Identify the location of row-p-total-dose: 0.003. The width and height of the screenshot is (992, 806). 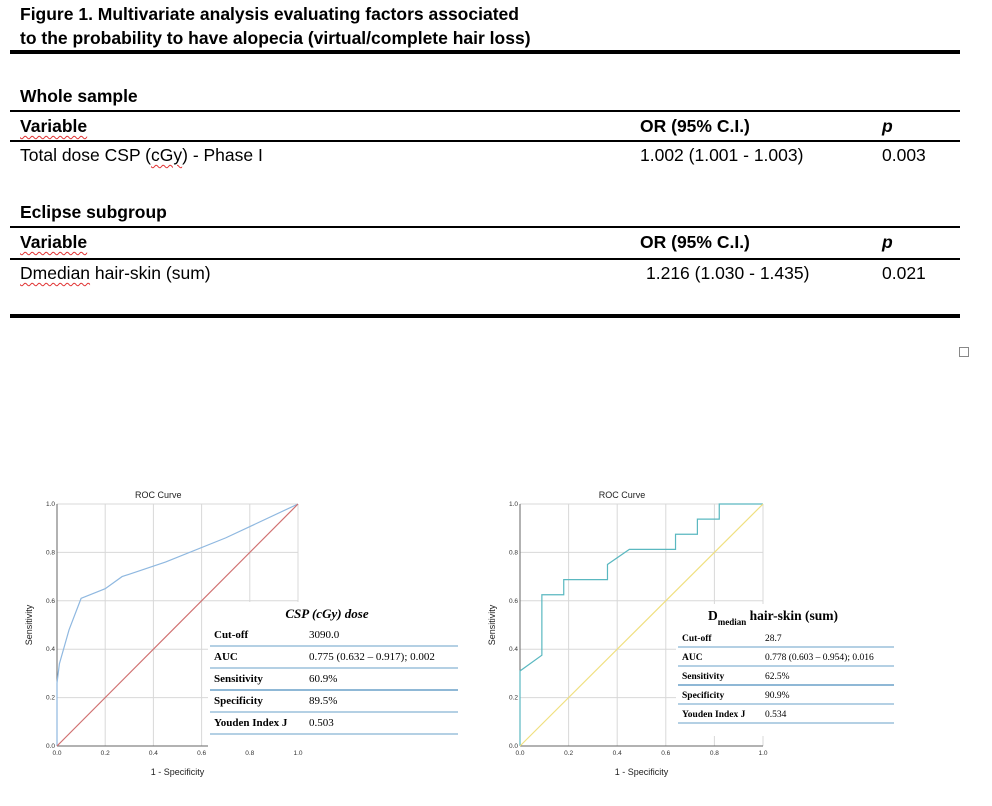
(904, 155).